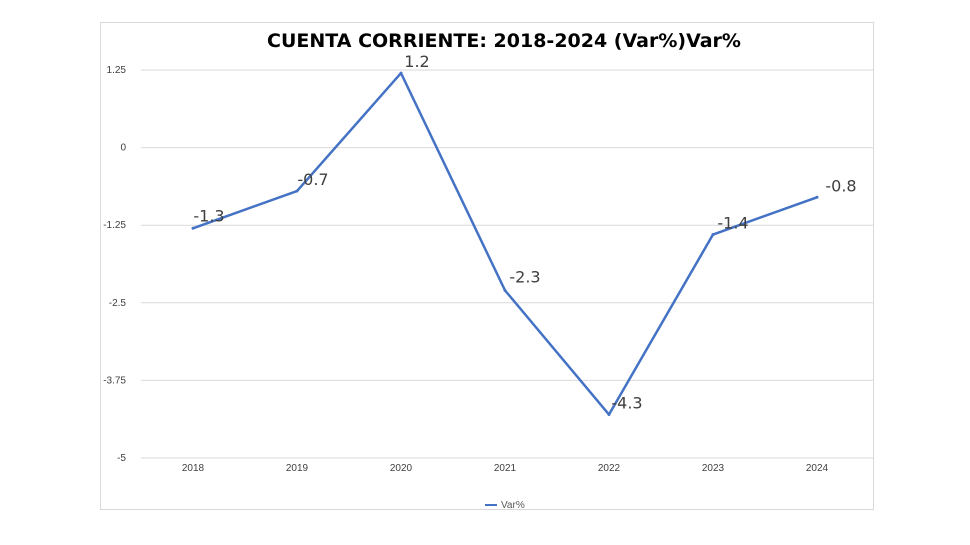  What do you see at coordinates (121, 458) in the screenshot?
I see `y-tick-label: -5` at bounding box center [121, 458].